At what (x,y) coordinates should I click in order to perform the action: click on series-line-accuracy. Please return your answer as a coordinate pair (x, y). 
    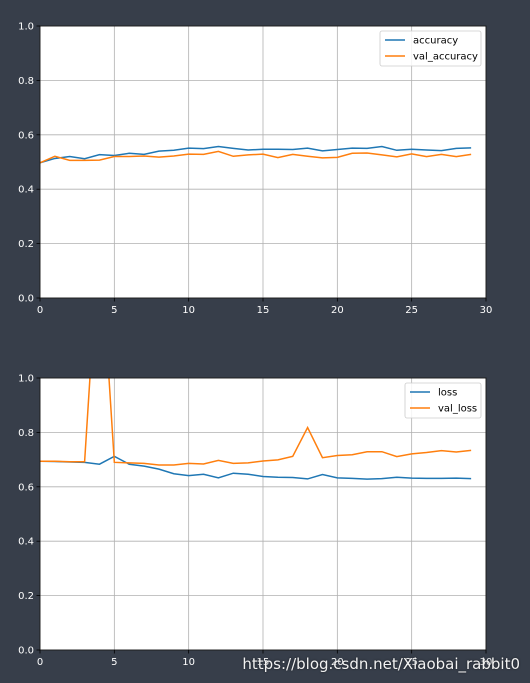
    Looking at the image, I should click on (256, 154).